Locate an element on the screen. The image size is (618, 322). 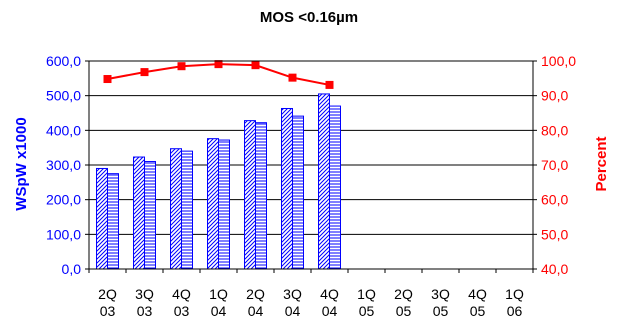
y2-tick-label: 90,0 is located at coordinates (554, 96).